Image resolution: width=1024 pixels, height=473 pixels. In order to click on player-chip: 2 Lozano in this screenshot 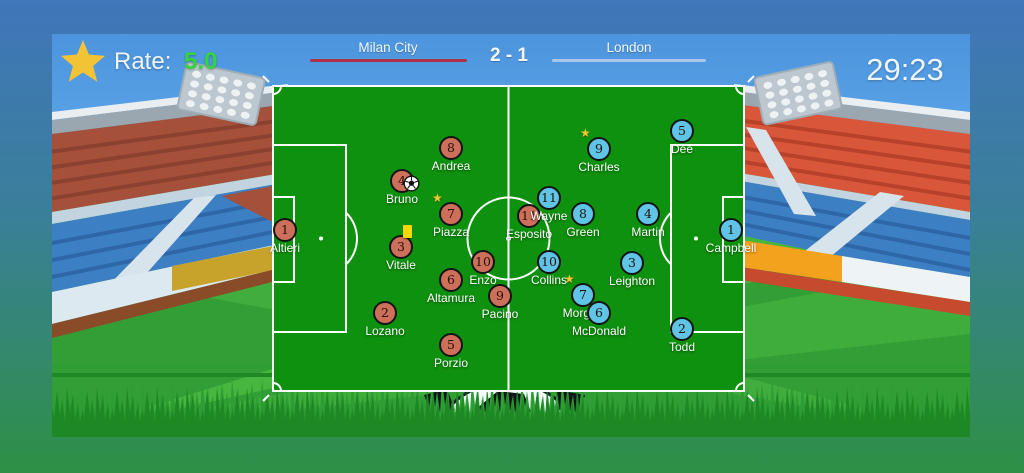, I will do `click(385, 319)`.